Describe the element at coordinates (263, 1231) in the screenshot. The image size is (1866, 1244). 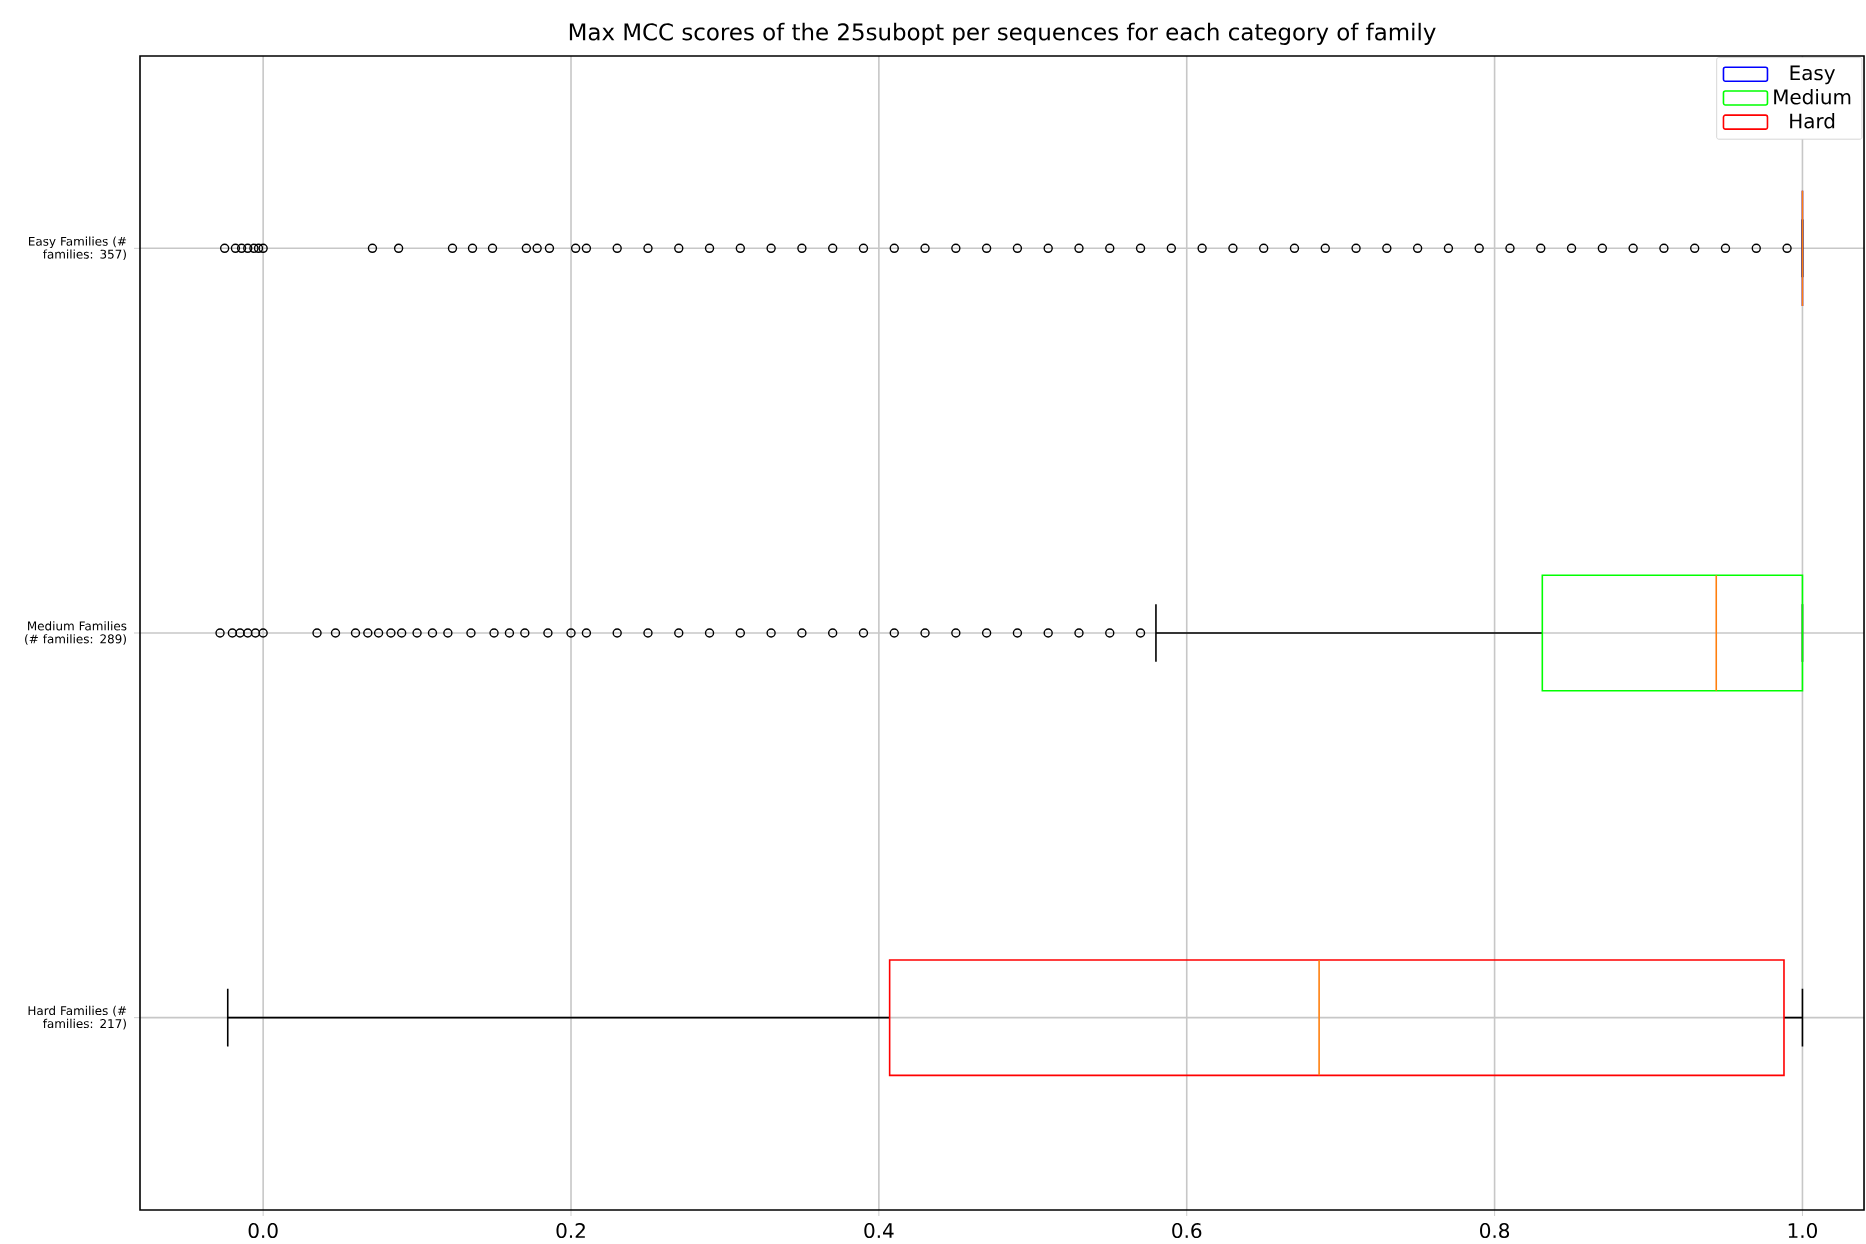
I see `x-tick-label: 0.0` at that location.